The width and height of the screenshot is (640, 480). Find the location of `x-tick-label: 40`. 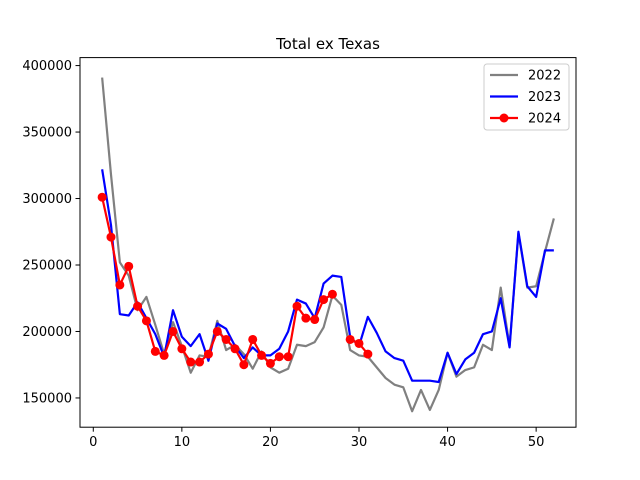

x-tick-label: 40 is located at coordinates (447, 442).